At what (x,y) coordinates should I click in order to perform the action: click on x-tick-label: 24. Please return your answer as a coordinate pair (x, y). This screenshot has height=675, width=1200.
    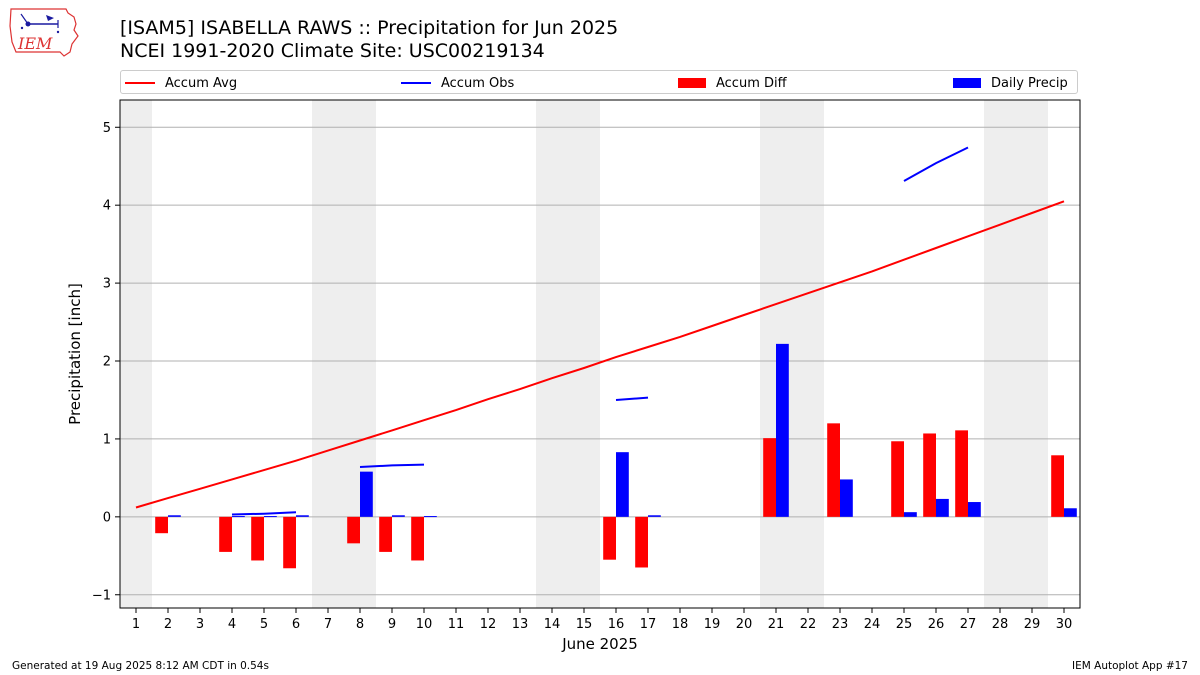
    Looking at the image, I should click on (872, 624).